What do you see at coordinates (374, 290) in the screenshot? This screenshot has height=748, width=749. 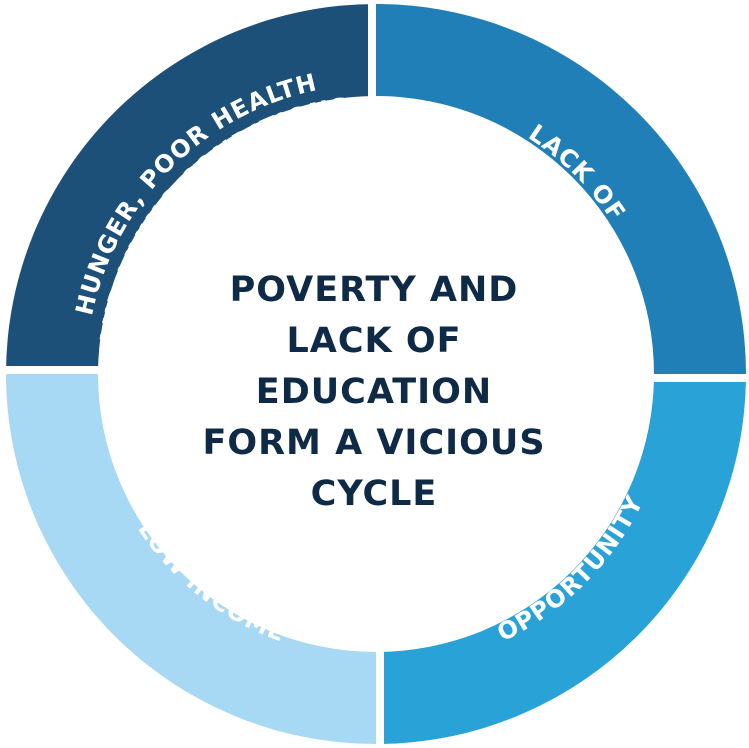 I see `center-title-line: POVERTY AND` at bounding box center [374, 290].